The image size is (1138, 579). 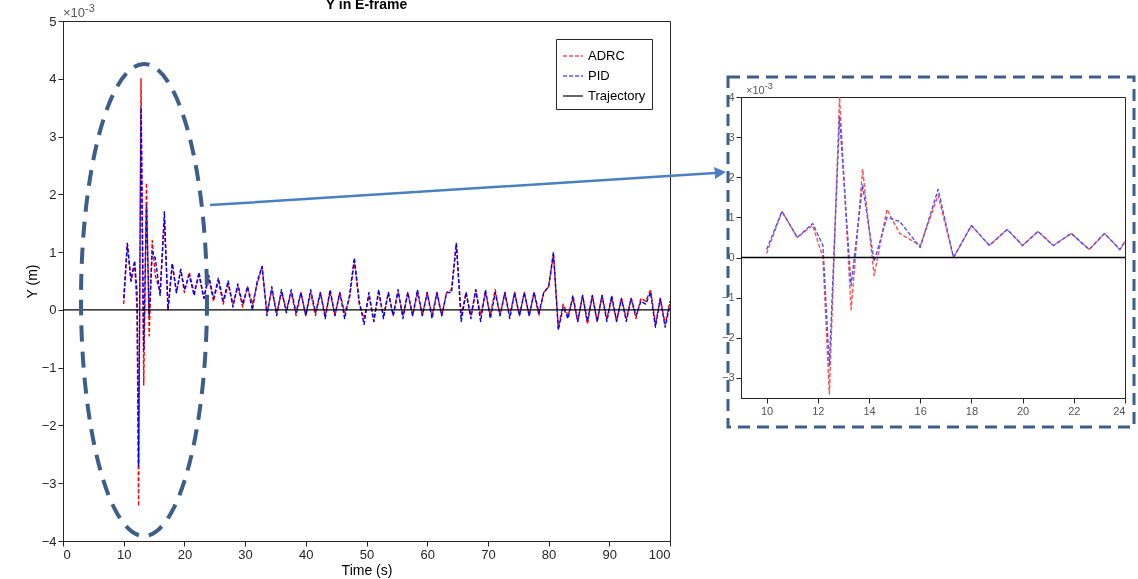 What do you see at coordinates (367, 569) in the screenshot?
I see `x-axis-title: Time (s)` at bounding box center [367, 569].